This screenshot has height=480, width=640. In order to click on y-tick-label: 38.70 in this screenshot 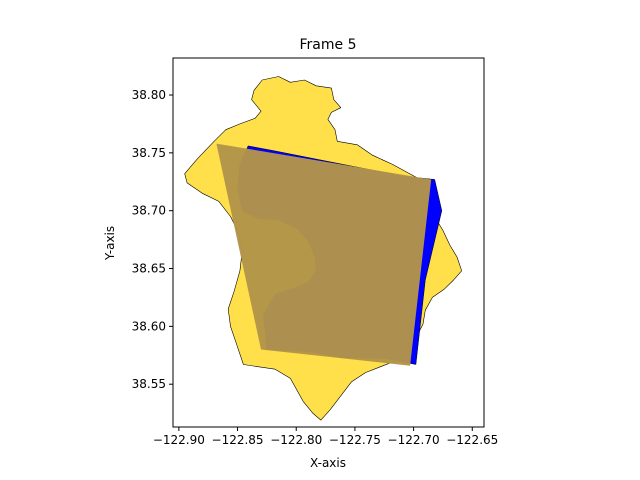, I will do `click(149, 211)`.